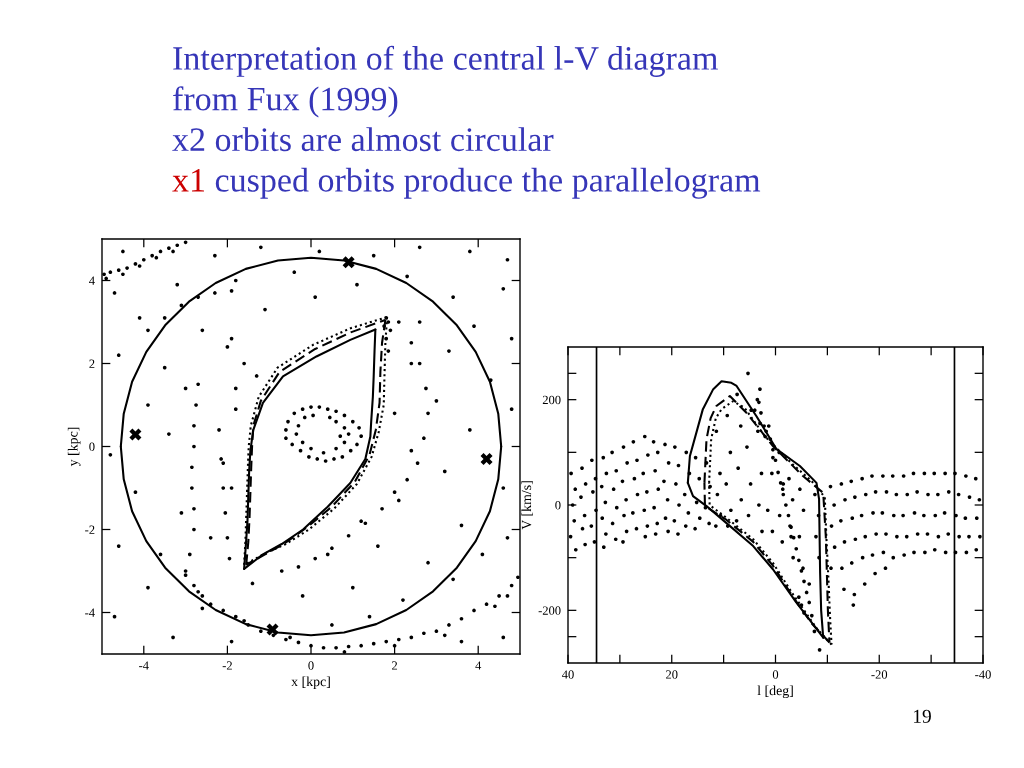 The width and height of the screenshot is (1024, 768). What do you see at coordinates (672, 674) in the screenshot?
I see `x-tick-label: 20` at bounding box center [672, 674].